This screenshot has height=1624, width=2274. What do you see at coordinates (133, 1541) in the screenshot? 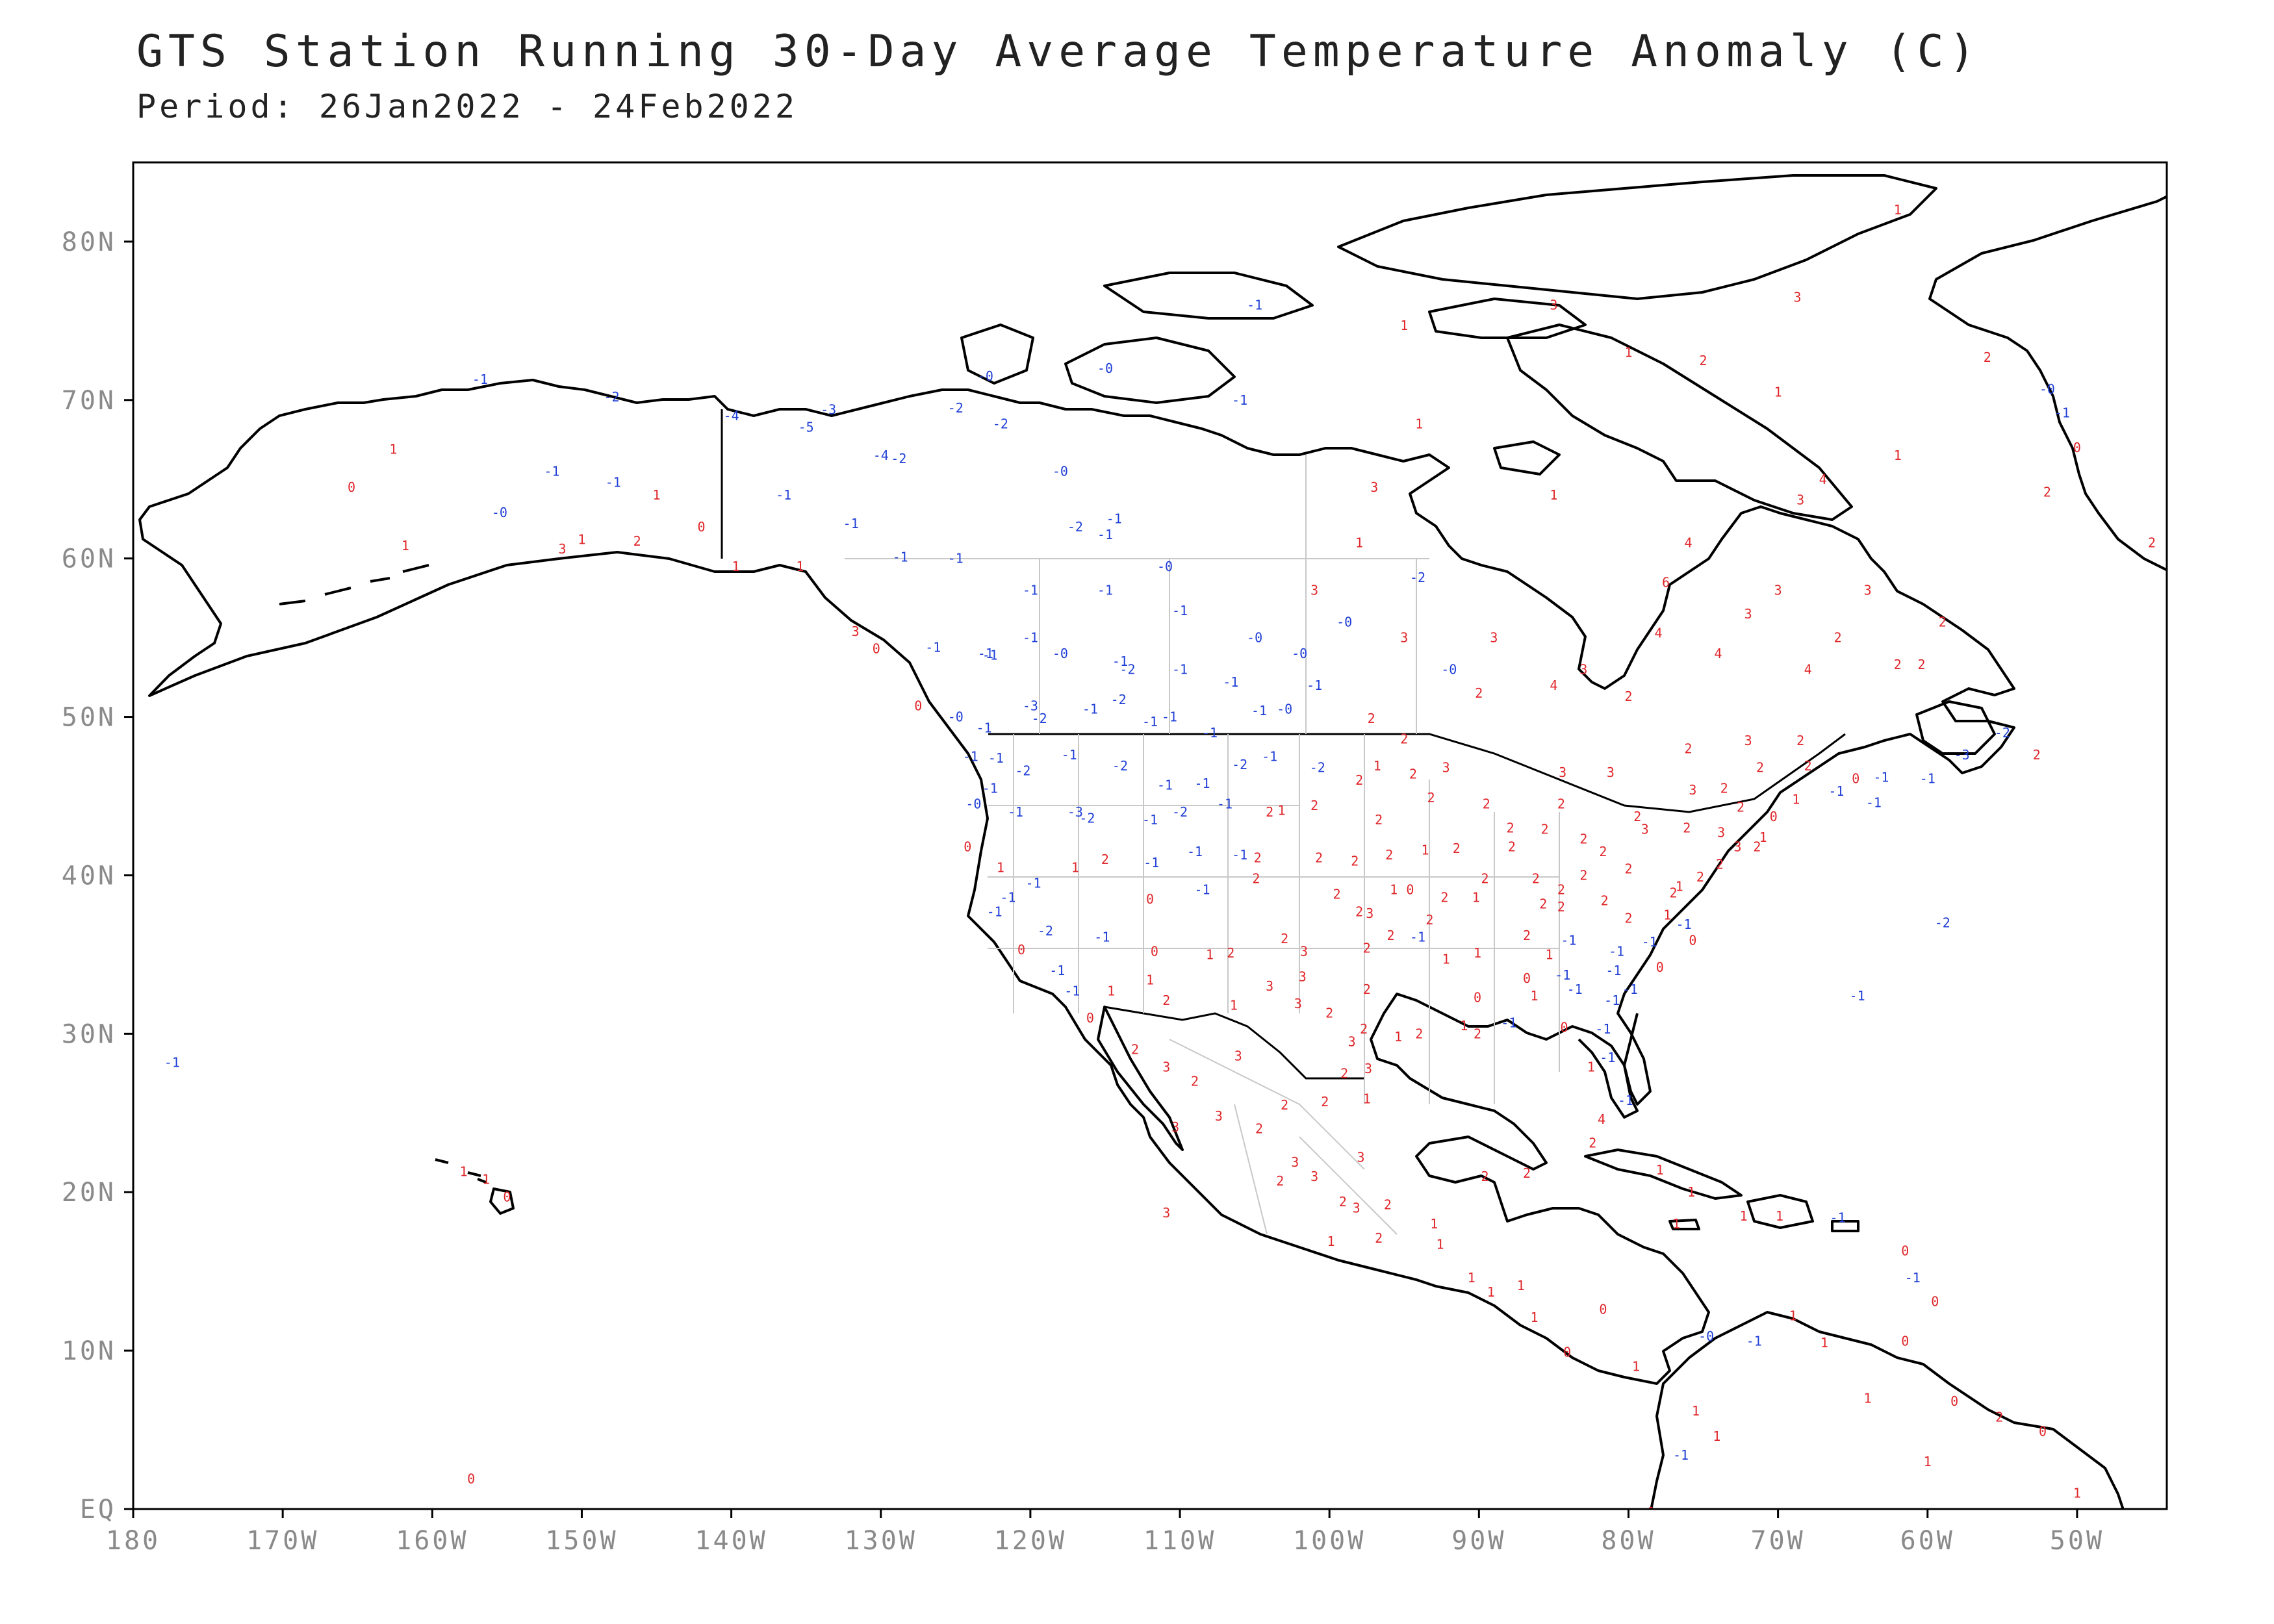
I see `lon-tick-label: 180` at bounding box center [133, 1541].